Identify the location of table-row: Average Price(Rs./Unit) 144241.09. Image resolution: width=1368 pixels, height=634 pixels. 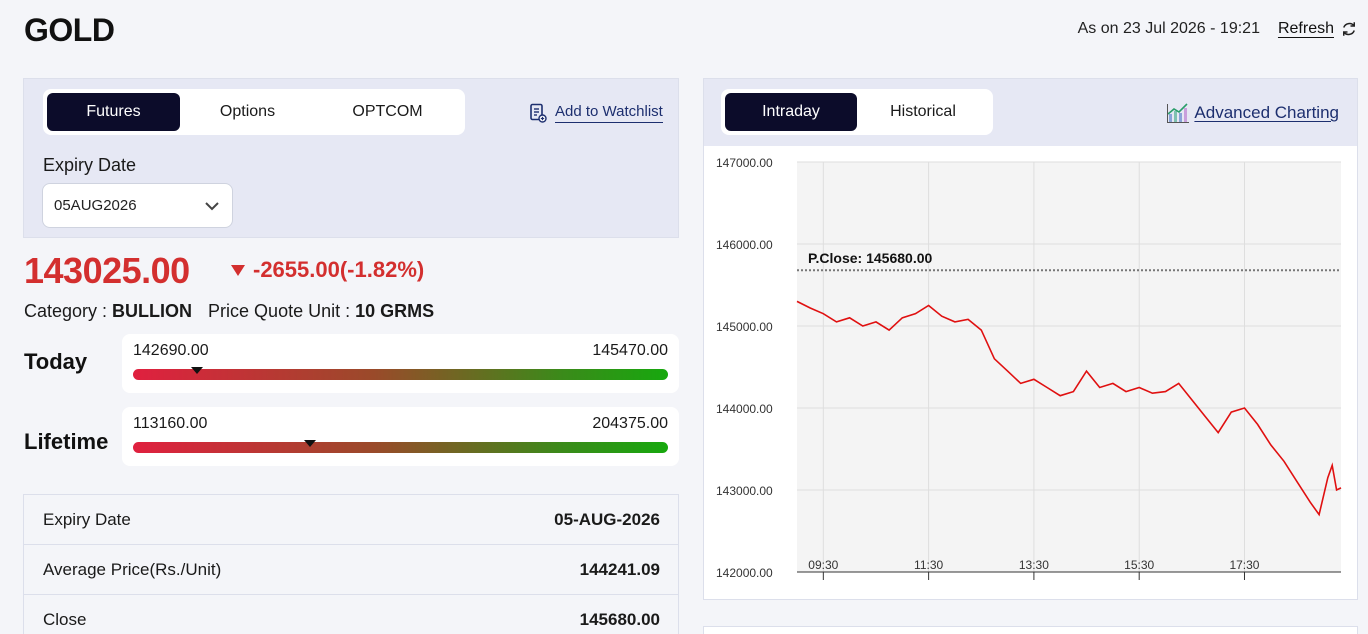
(351, 570).